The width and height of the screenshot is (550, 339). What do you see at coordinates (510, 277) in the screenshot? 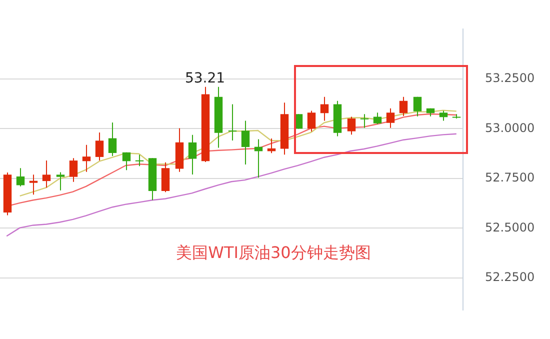
I see `y-tick-label: 52.2500` at bounding box center [510, 277].